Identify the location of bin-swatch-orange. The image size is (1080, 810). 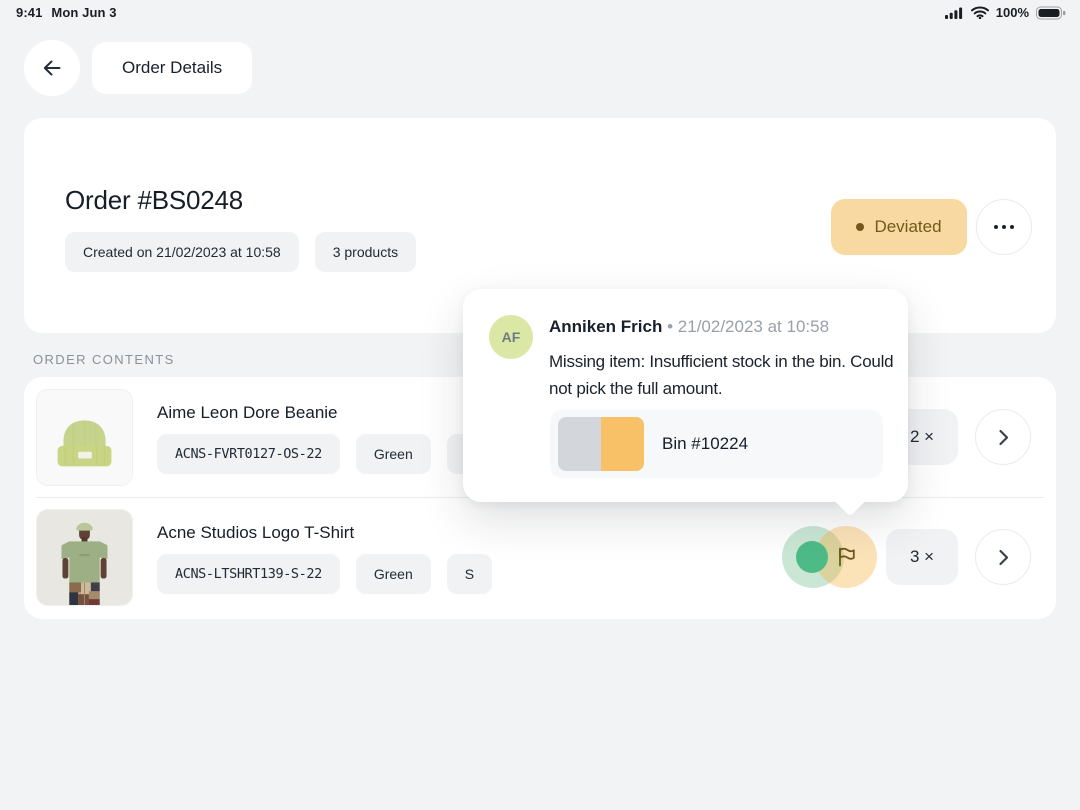
(622, 444).